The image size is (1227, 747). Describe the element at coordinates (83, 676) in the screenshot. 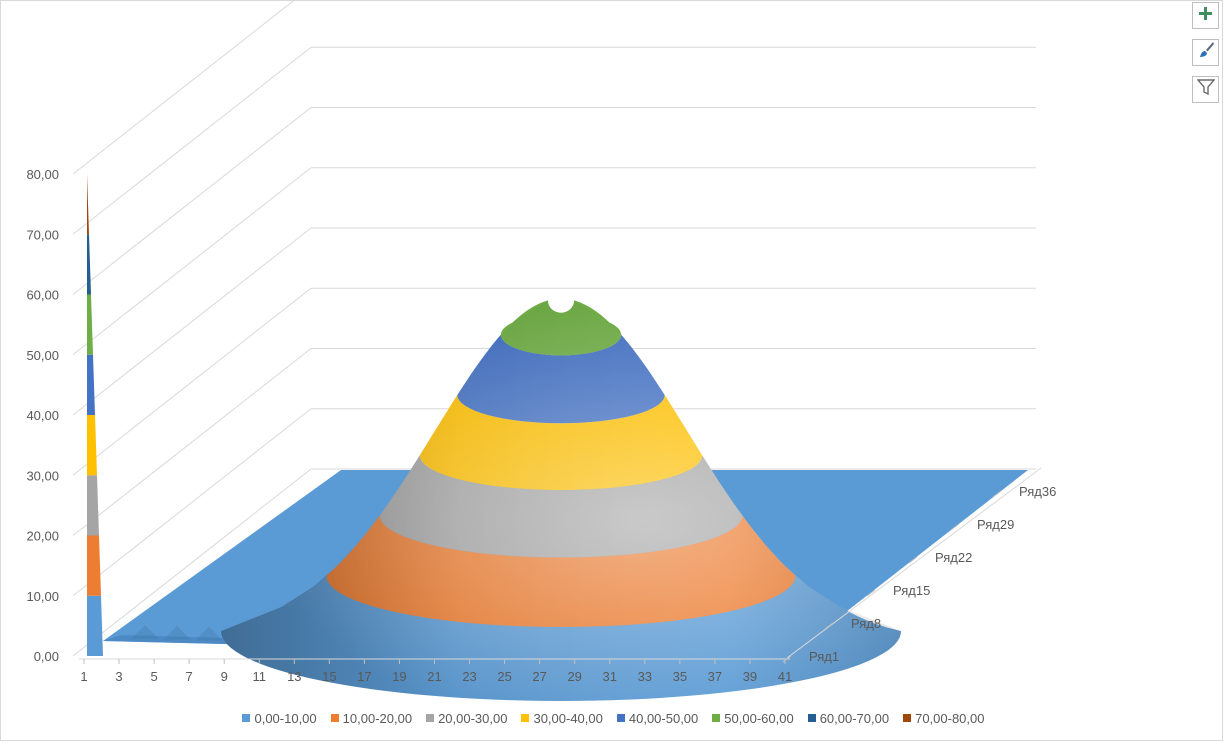

I see `x-tick-label: 1` at that location.